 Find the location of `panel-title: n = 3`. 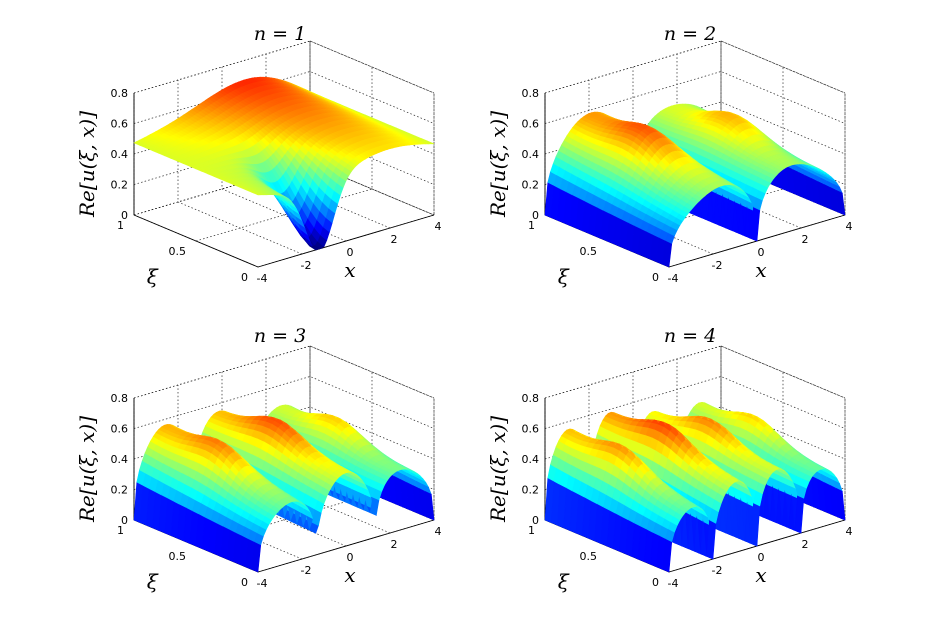

panel-title: n = 3 is located at coordinates (280, 336).